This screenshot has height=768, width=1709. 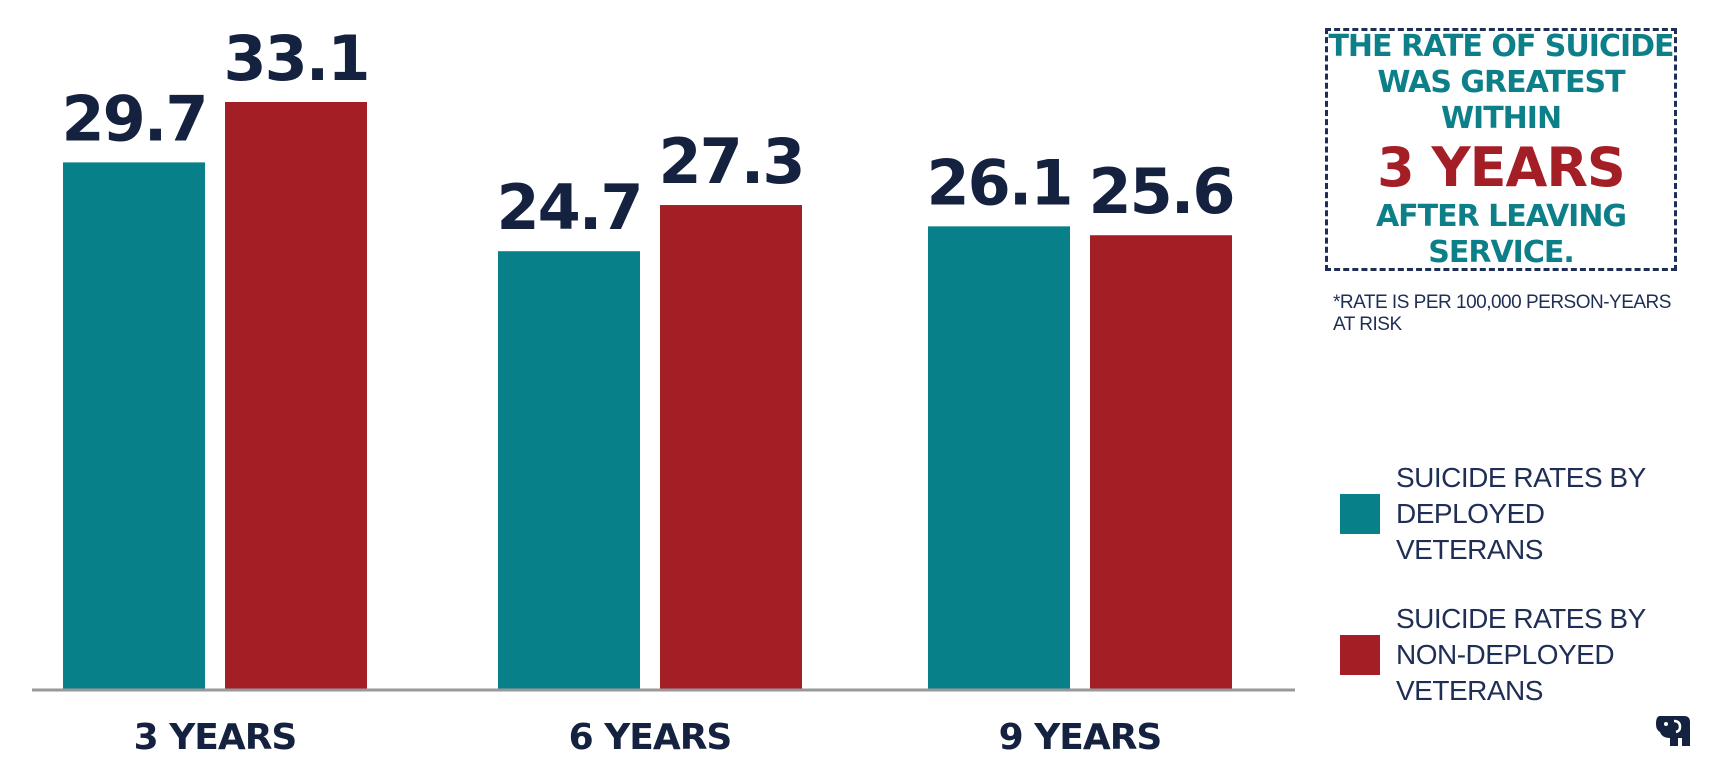 What do you see at coordinates (999, 182) in the screenshot?
I see `value-label-deployed-3: 26.1` at bounding box center [999, 182].